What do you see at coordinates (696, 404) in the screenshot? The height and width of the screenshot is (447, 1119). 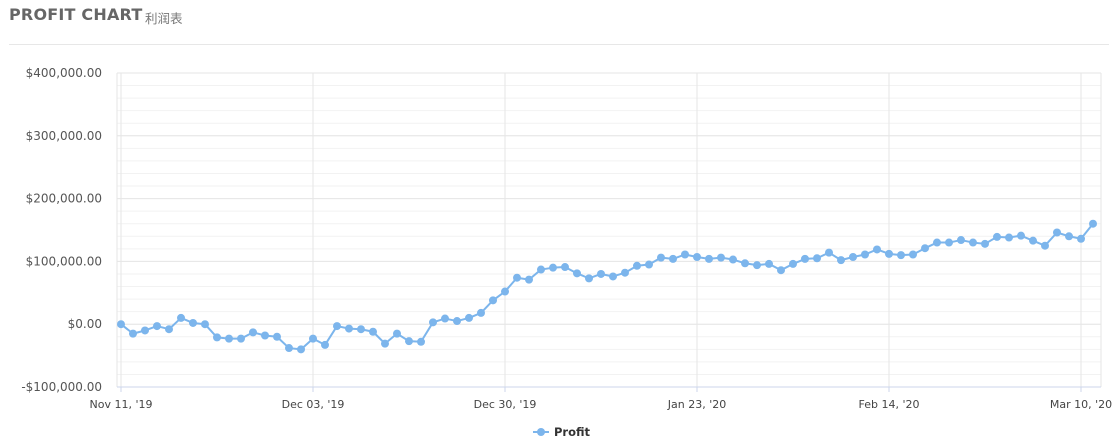 I see `x-tick-label: Jan 23, '20` at bounding box center [696, 404].